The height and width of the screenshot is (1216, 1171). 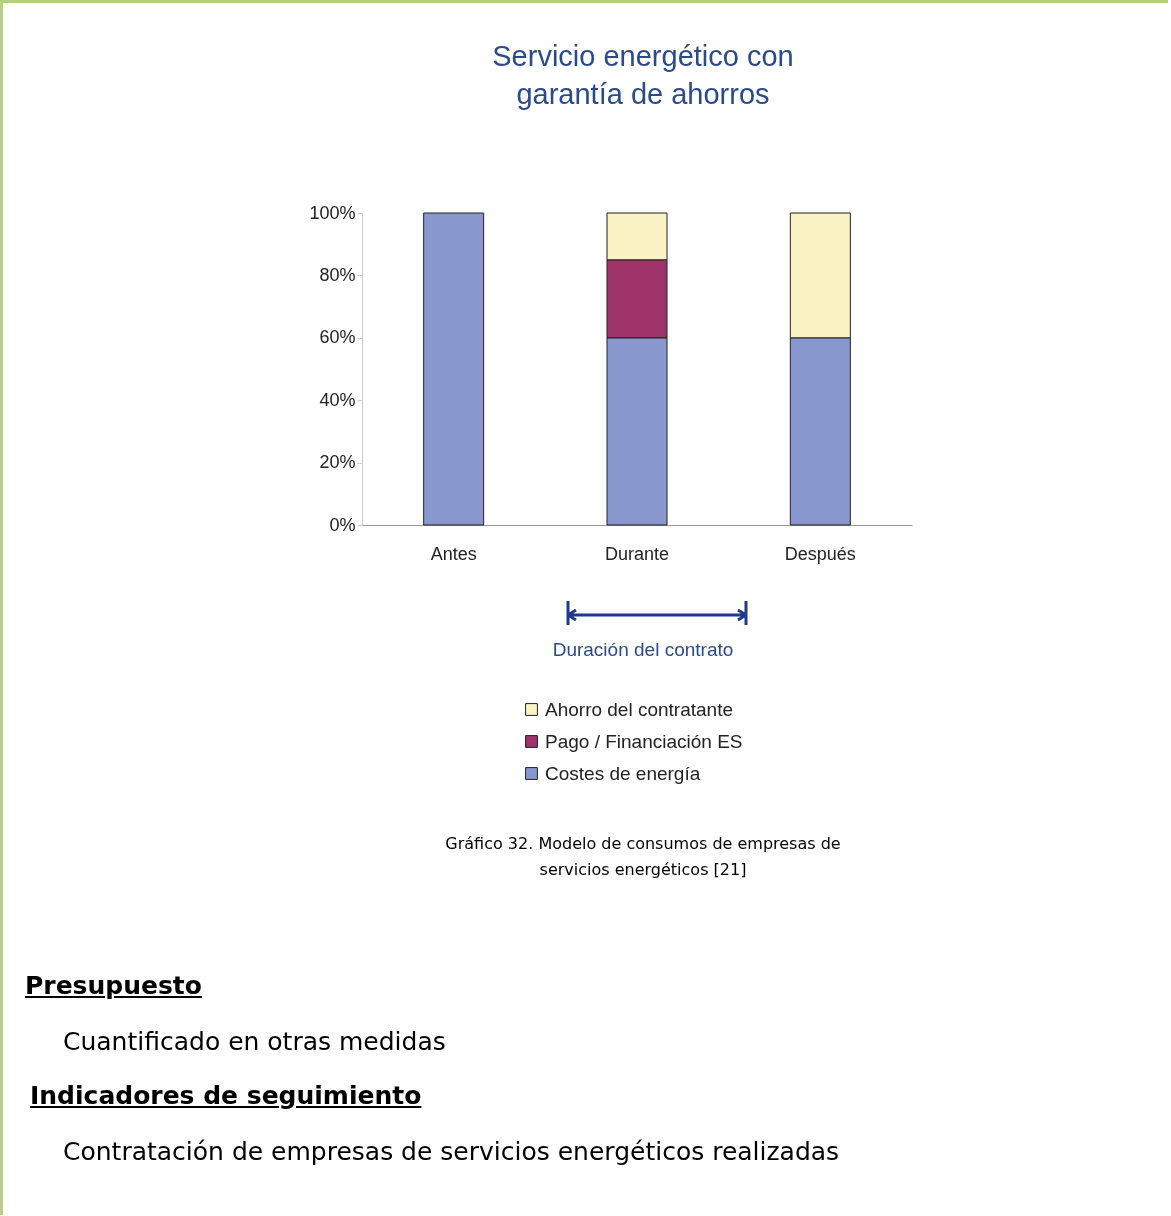 What do you see at coordinates (337, 337) in the screenshot?
I see `y-tick-label: 60%` at bounding box center [337, 337].